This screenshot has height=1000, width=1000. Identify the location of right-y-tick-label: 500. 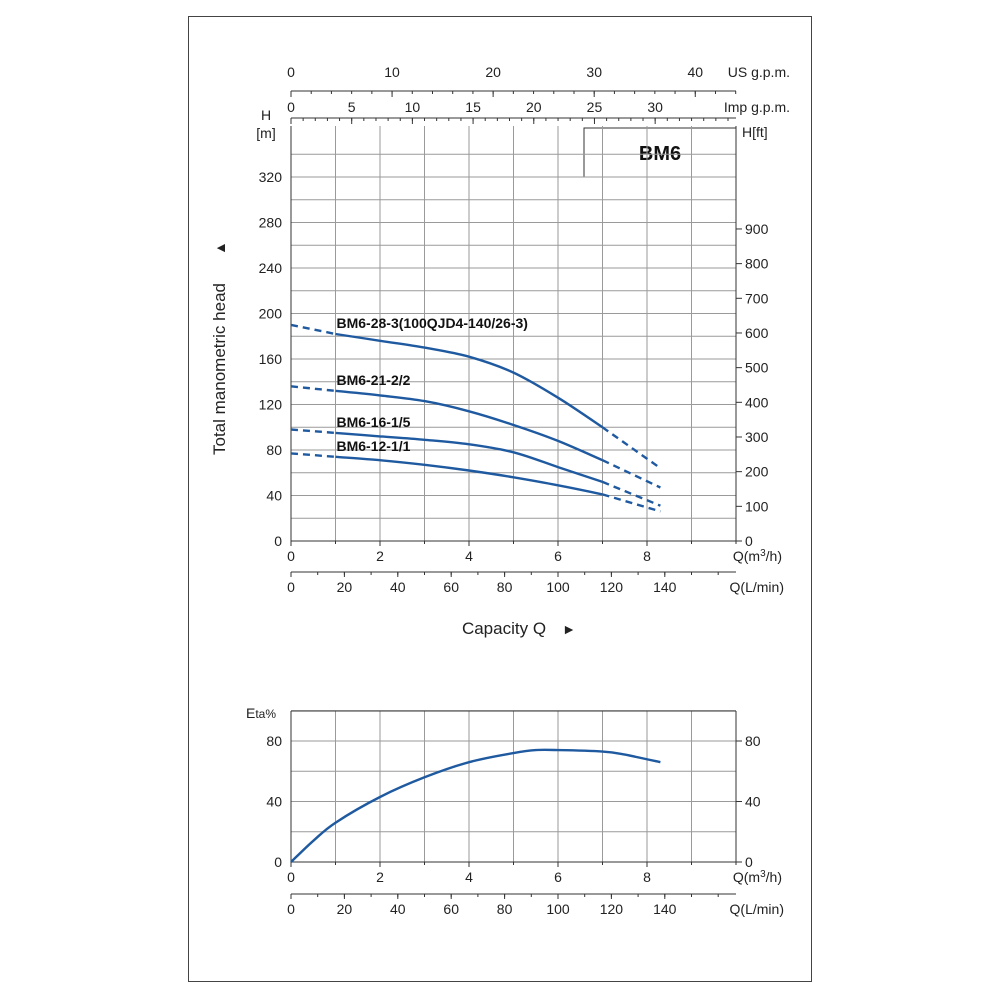
(757, 368).